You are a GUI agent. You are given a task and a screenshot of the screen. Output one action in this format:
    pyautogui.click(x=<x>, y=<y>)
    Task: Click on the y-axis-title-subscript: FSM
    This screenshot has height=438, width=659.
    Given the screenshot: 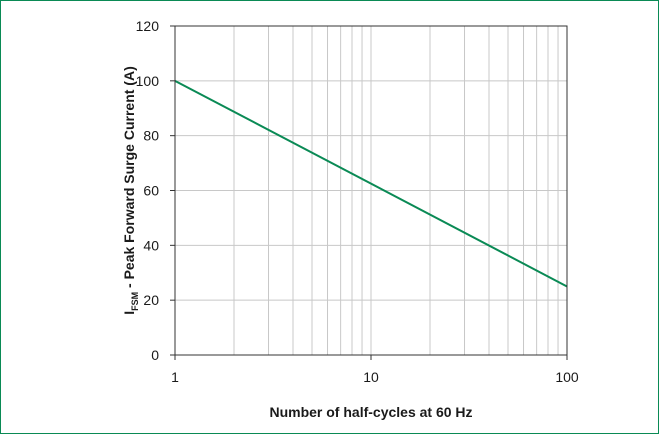 What is the action you would take?
    pyautogui.click(x=135, y=301)
    